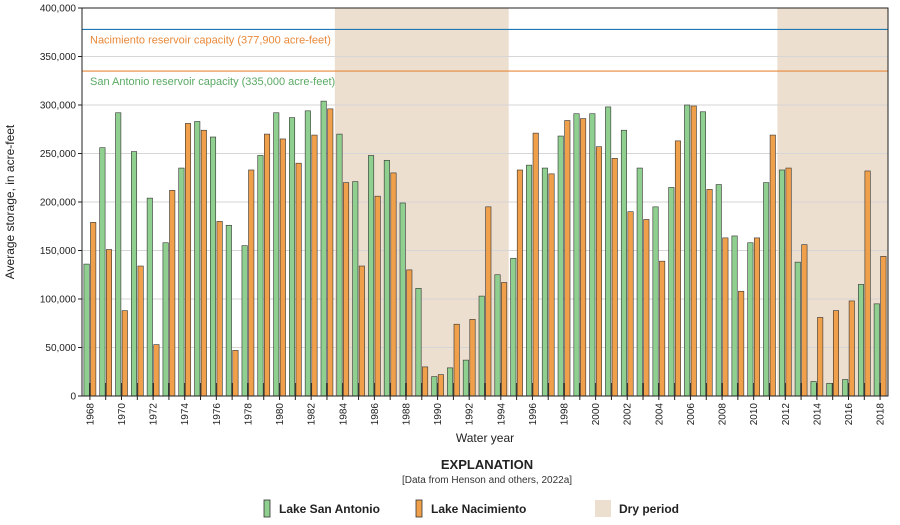 This screenshot has width=900, height=525. Describe the element at coordinates (623, 263) in the screenshot. I see `san-antonio-bar-2002` at that location.